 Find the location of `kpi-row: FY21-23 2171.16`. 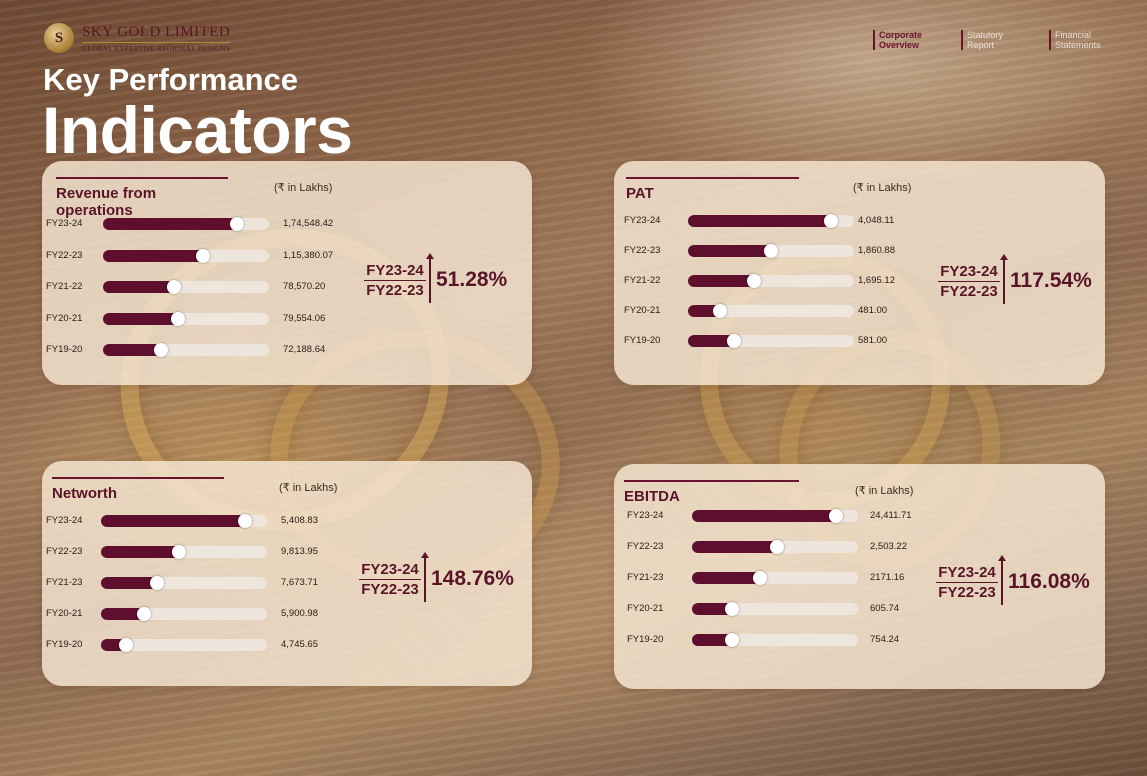

kpi-row: FY21-23 2171.16 is located at coordinates (788, 578).